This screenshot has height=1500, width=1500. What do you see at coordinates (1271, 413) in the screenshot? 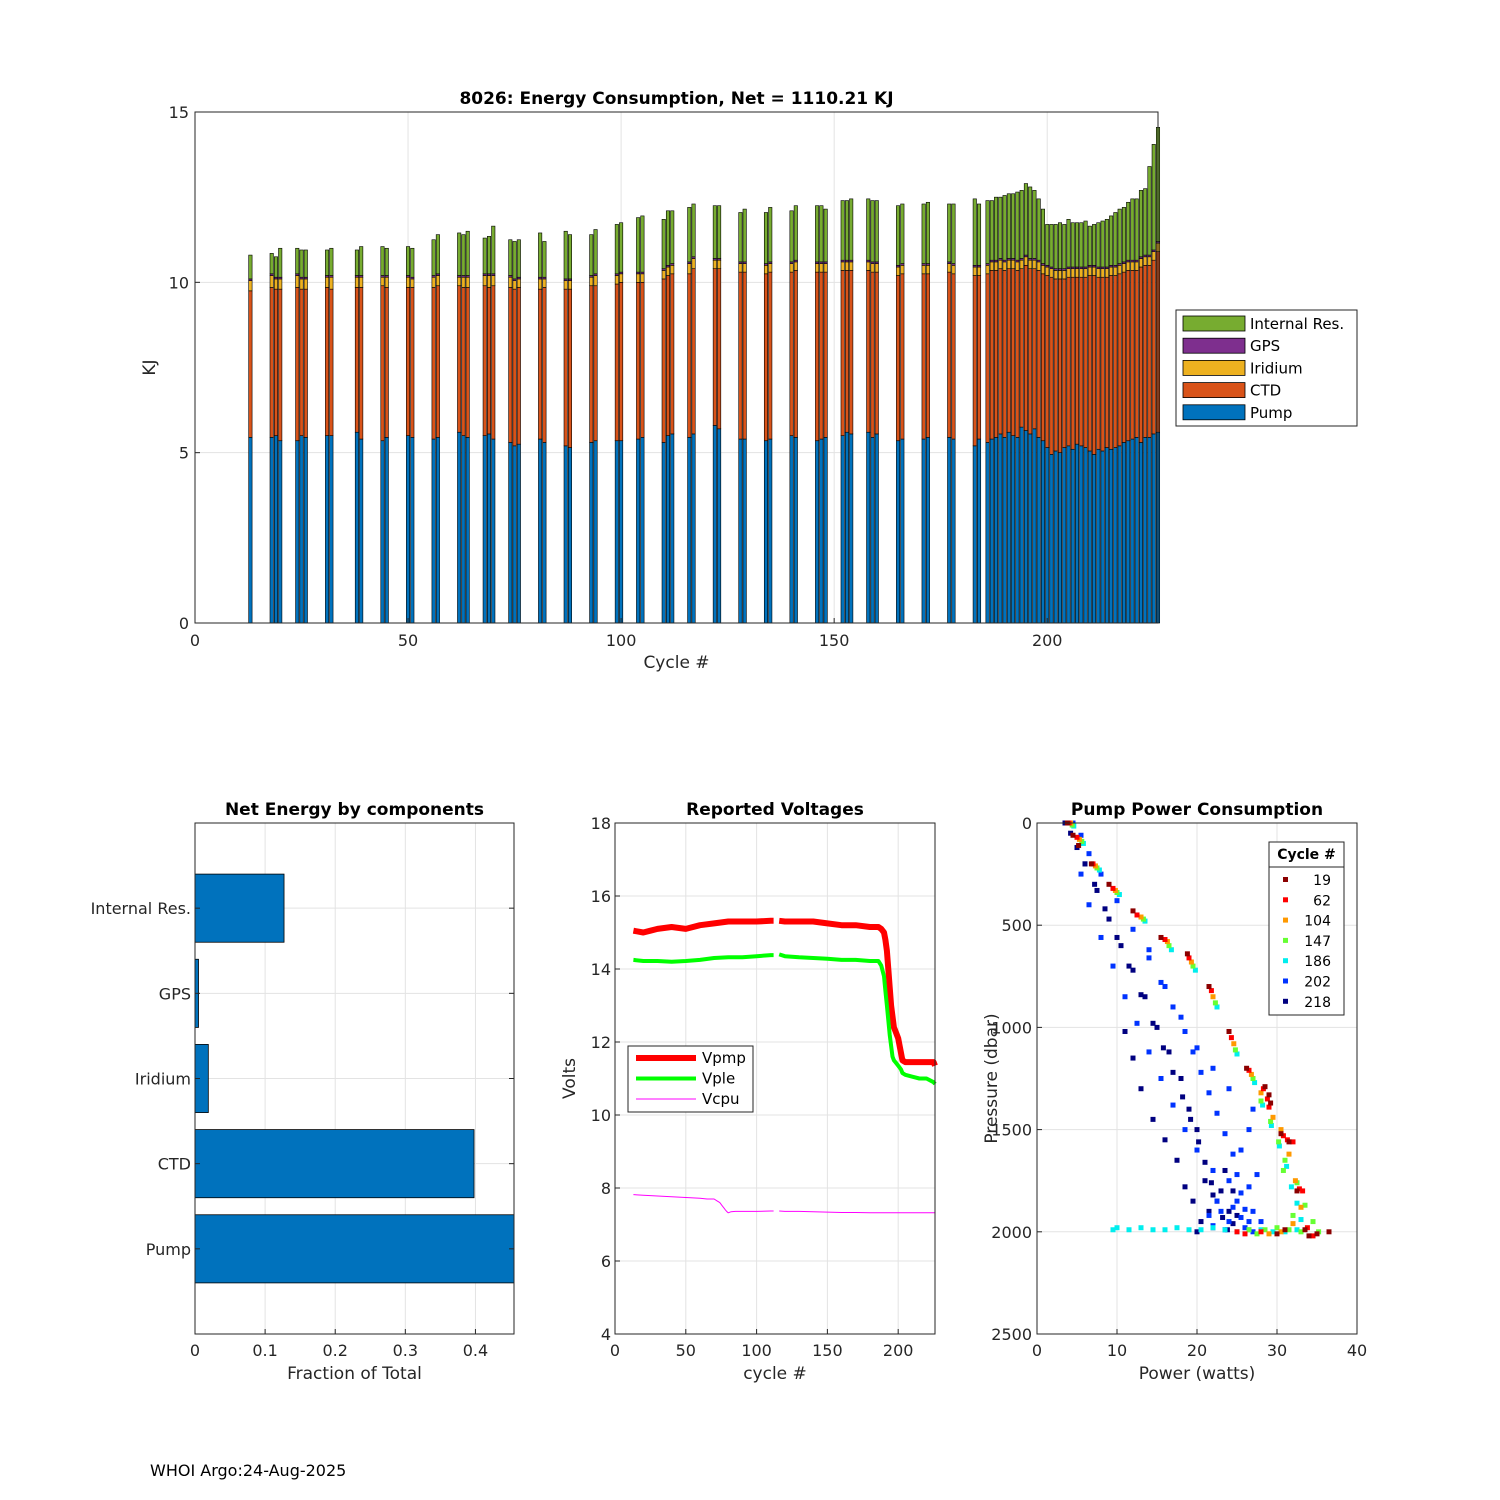
I see `legend-label: Pump` at bounding box center [1271, 413].